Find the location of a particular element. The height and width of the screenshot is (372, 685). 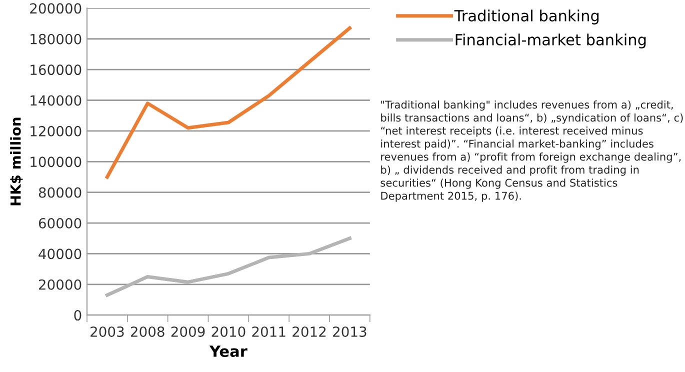

y-tick-label: 0 is located at coordinates (78, 315).